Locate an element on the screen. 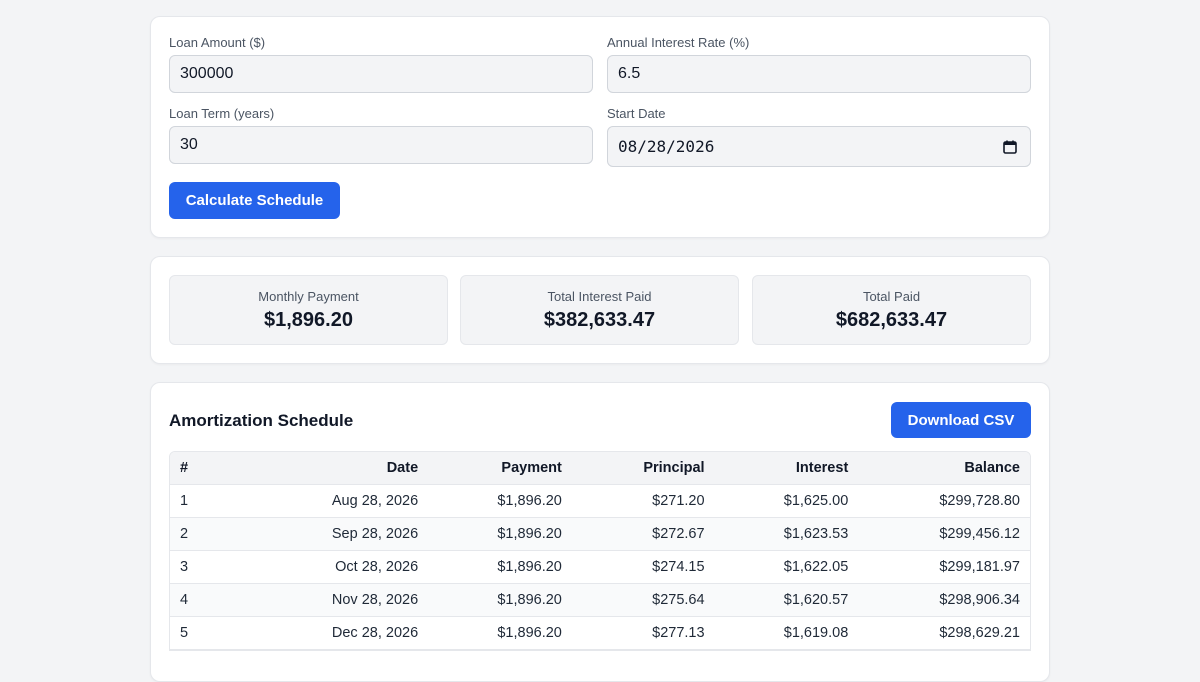 Image resolution: width=1200 pixels, height=682 pixels. cell-date: Nov 28, 2026 is located at coordinates (335, 600).